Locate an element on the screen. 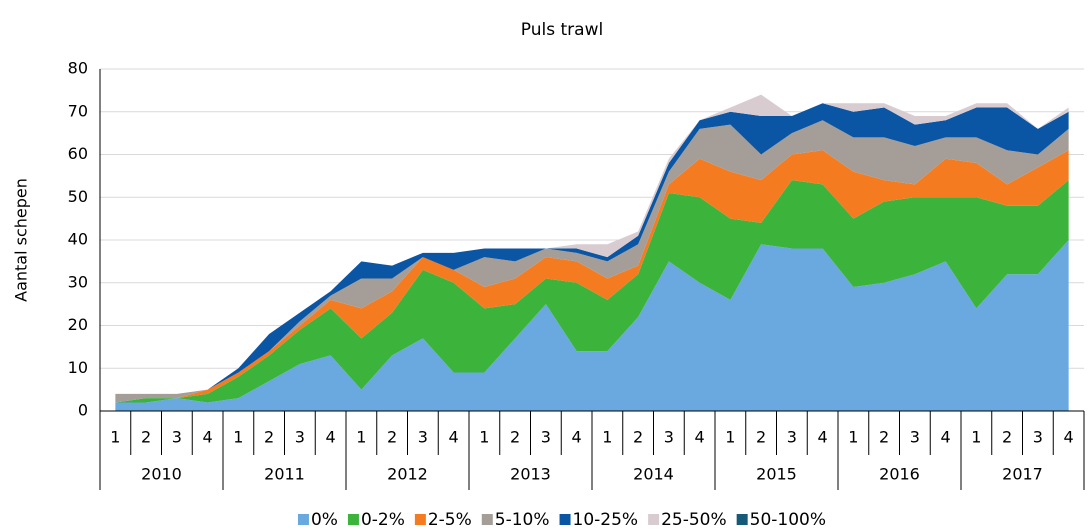 Image resolution: width=1091 pixels, height=531 pixels. y-tick-label: 60 is located at coordinates (78, 153).